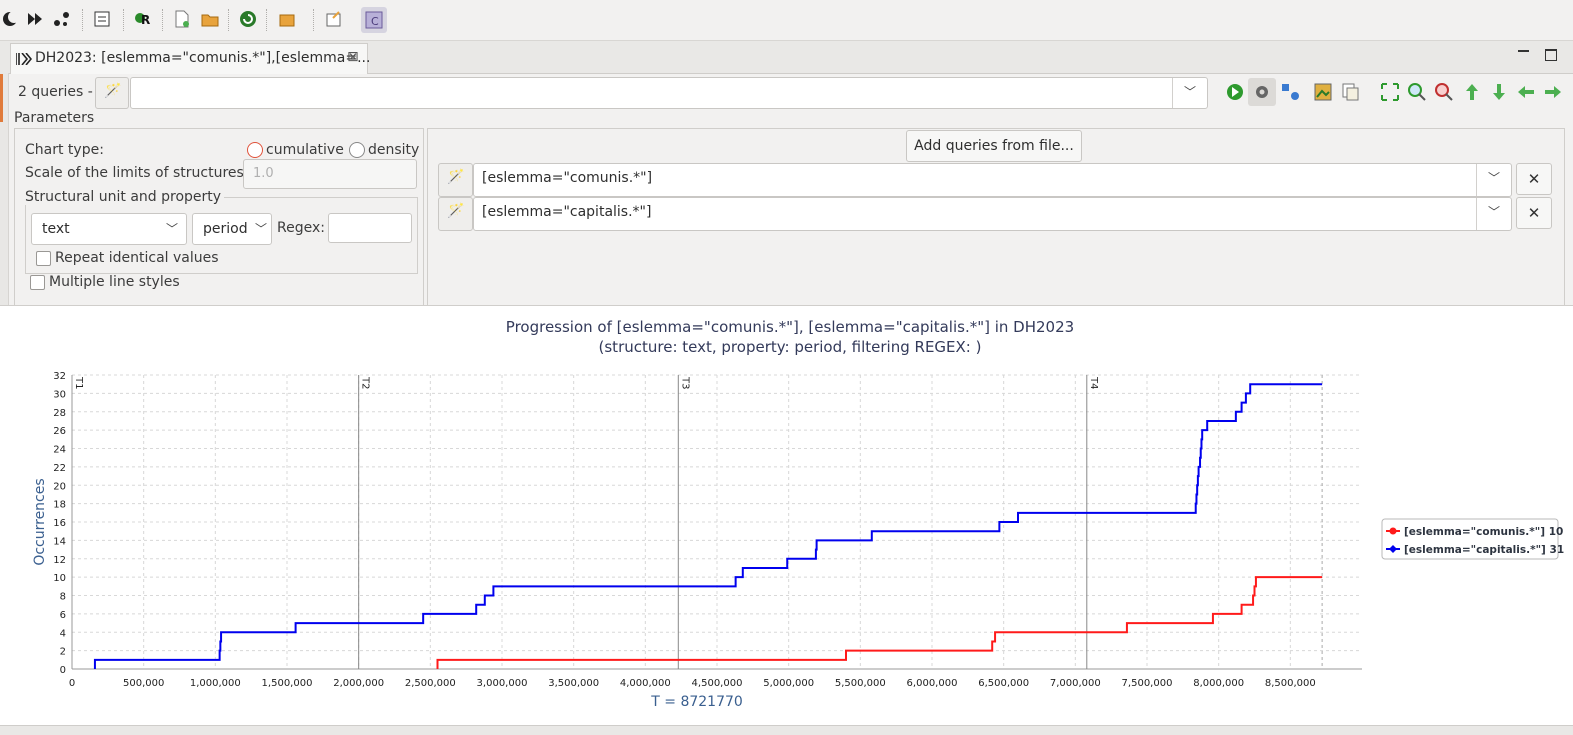 The image size is (1573, 735). What do you see at coordinates (137, 258) in the screenshot?
I see `repeat-values-label: Repeat identical values` at bounding box center [137, 258].